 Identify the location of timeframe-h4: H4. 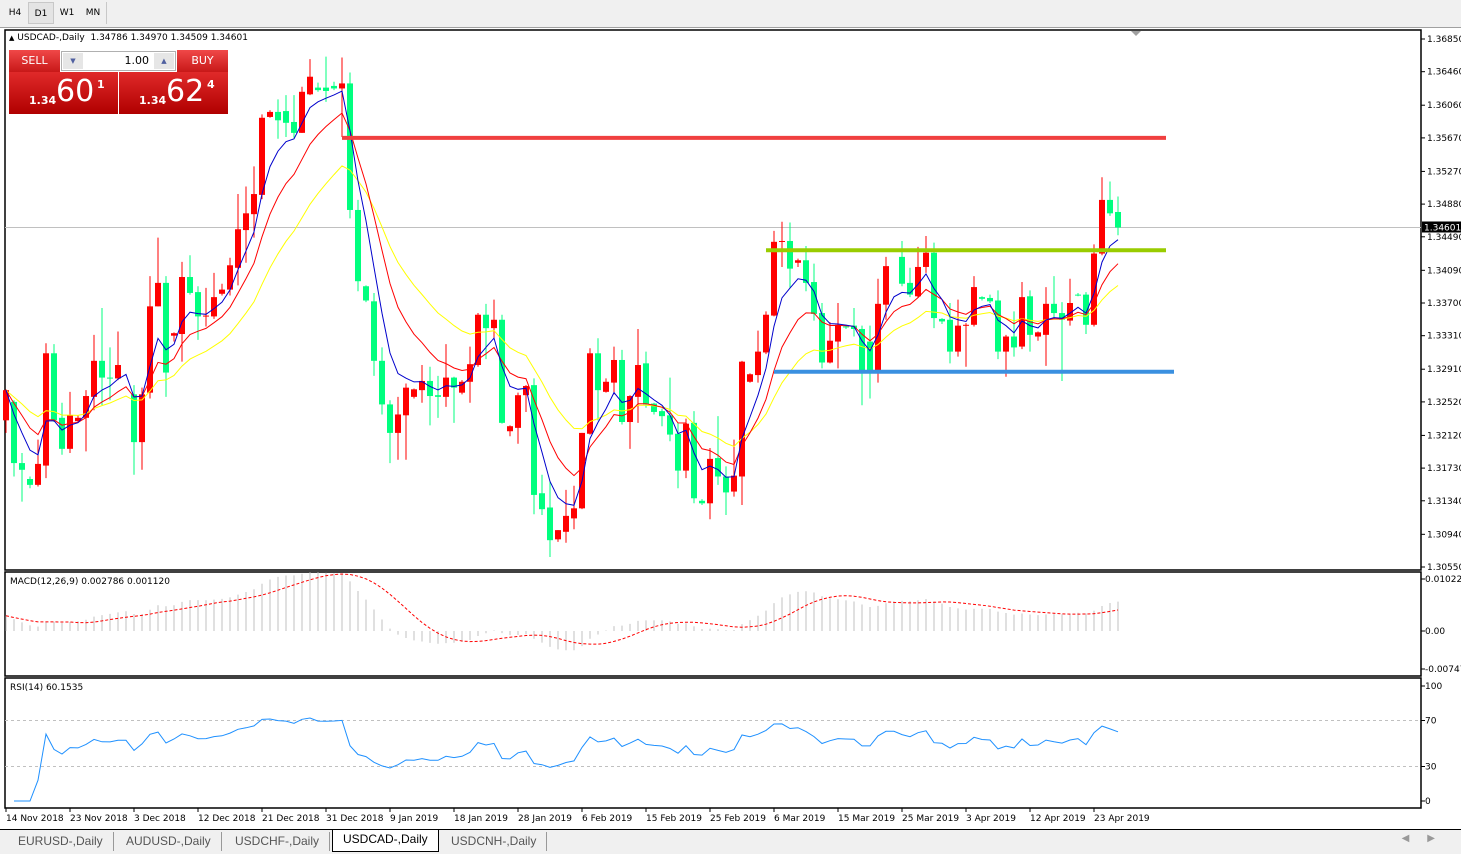
(15, 13).